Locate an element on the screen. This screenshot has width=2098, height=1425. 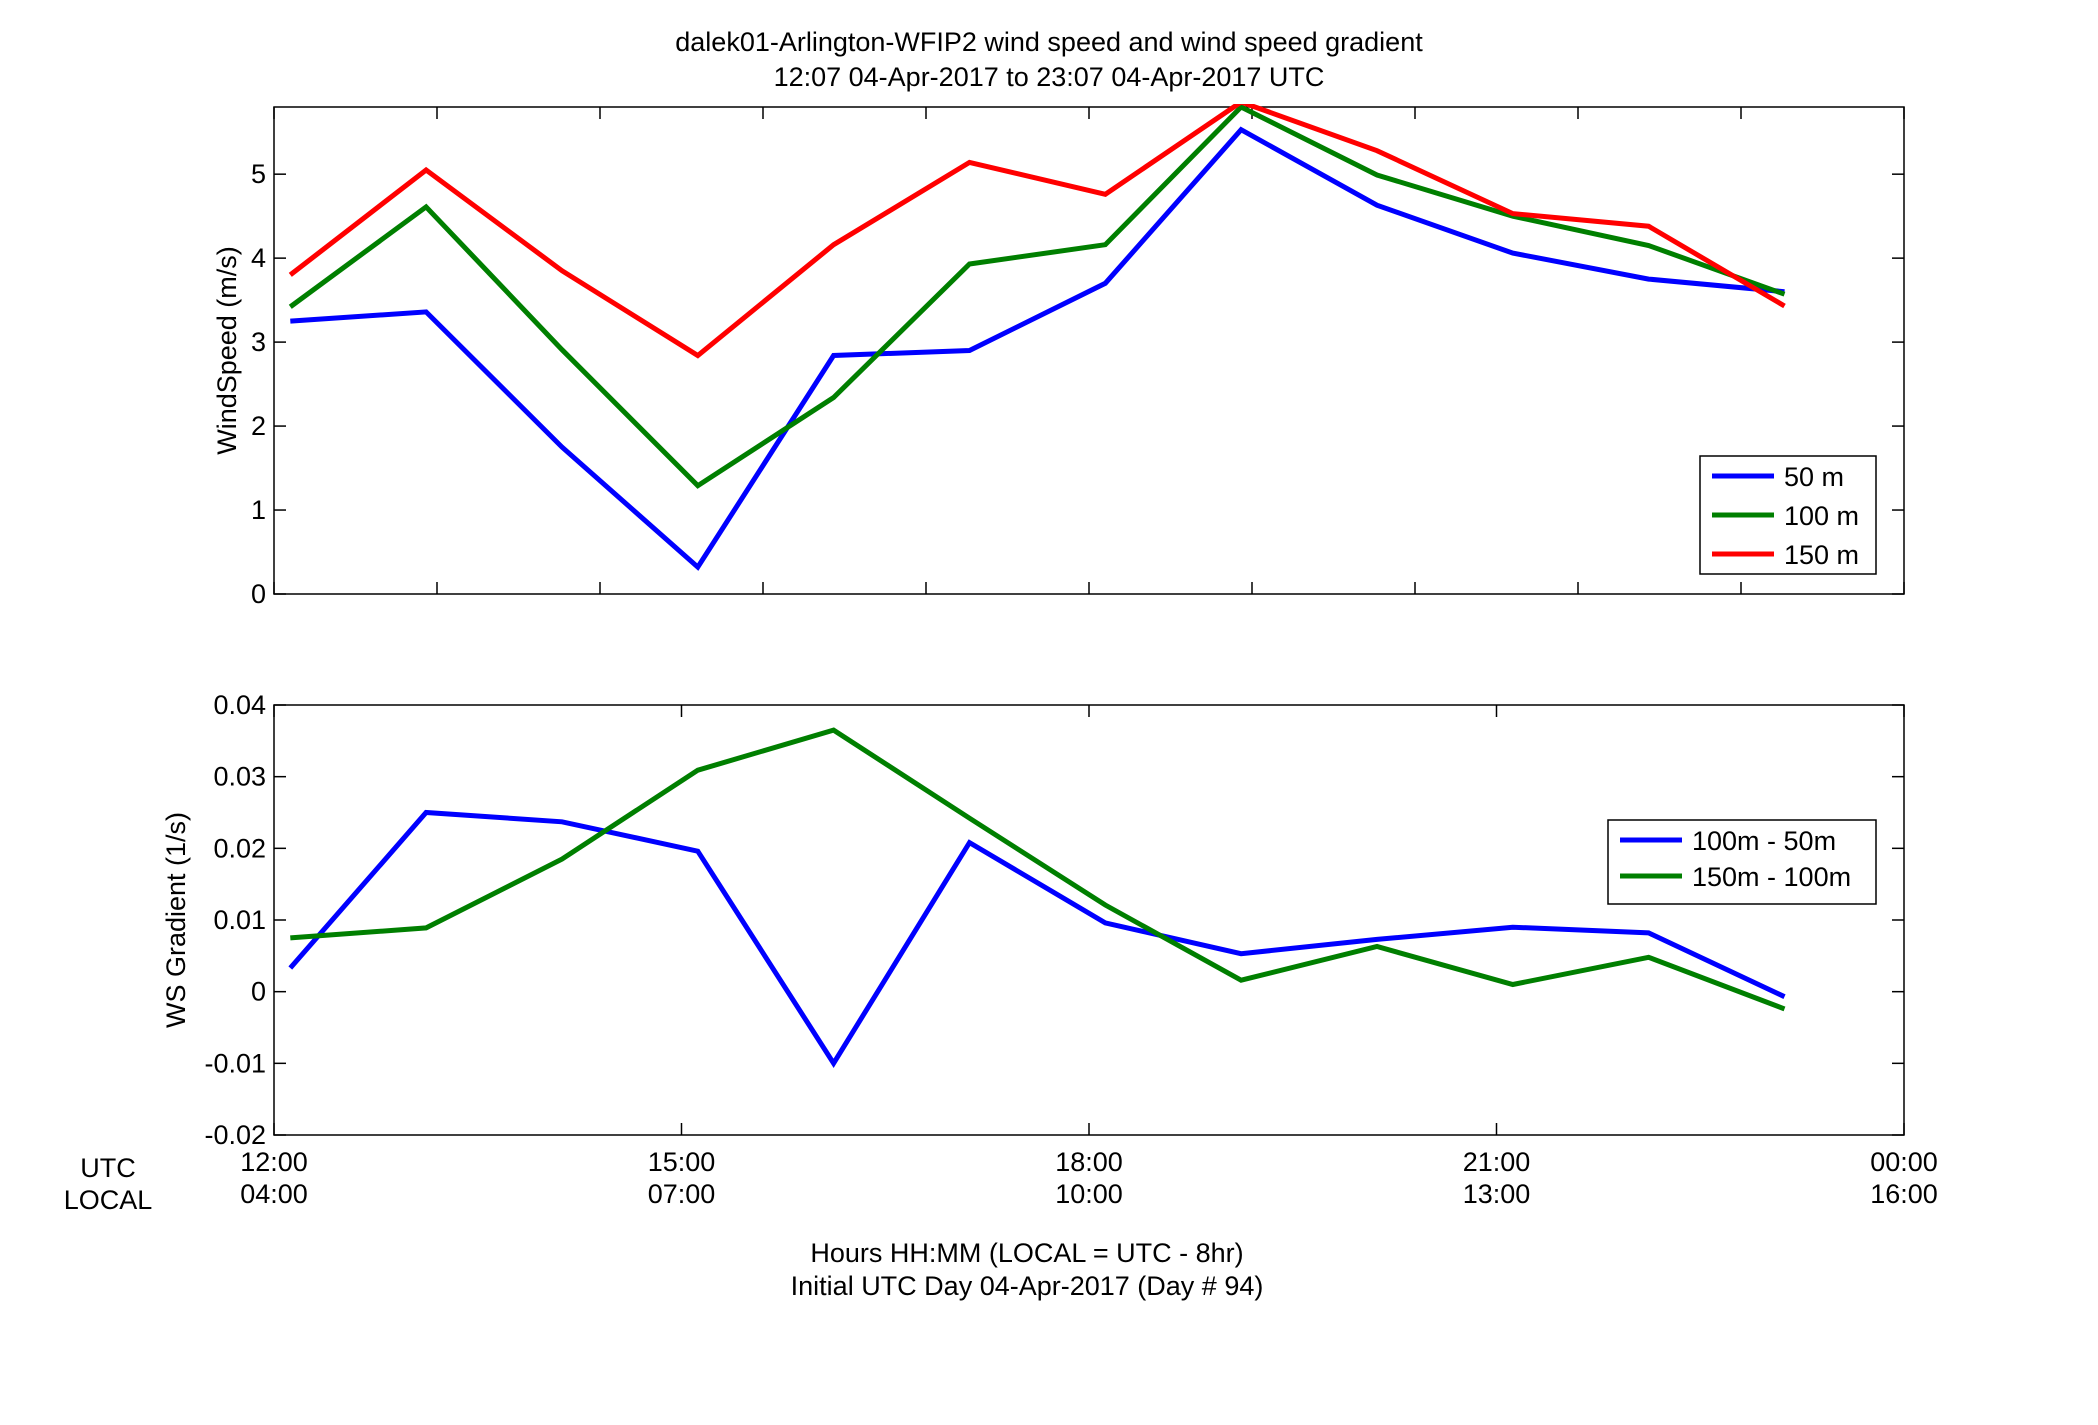
y-tick-label: -0.01 is located at coordinates (235, 1063).